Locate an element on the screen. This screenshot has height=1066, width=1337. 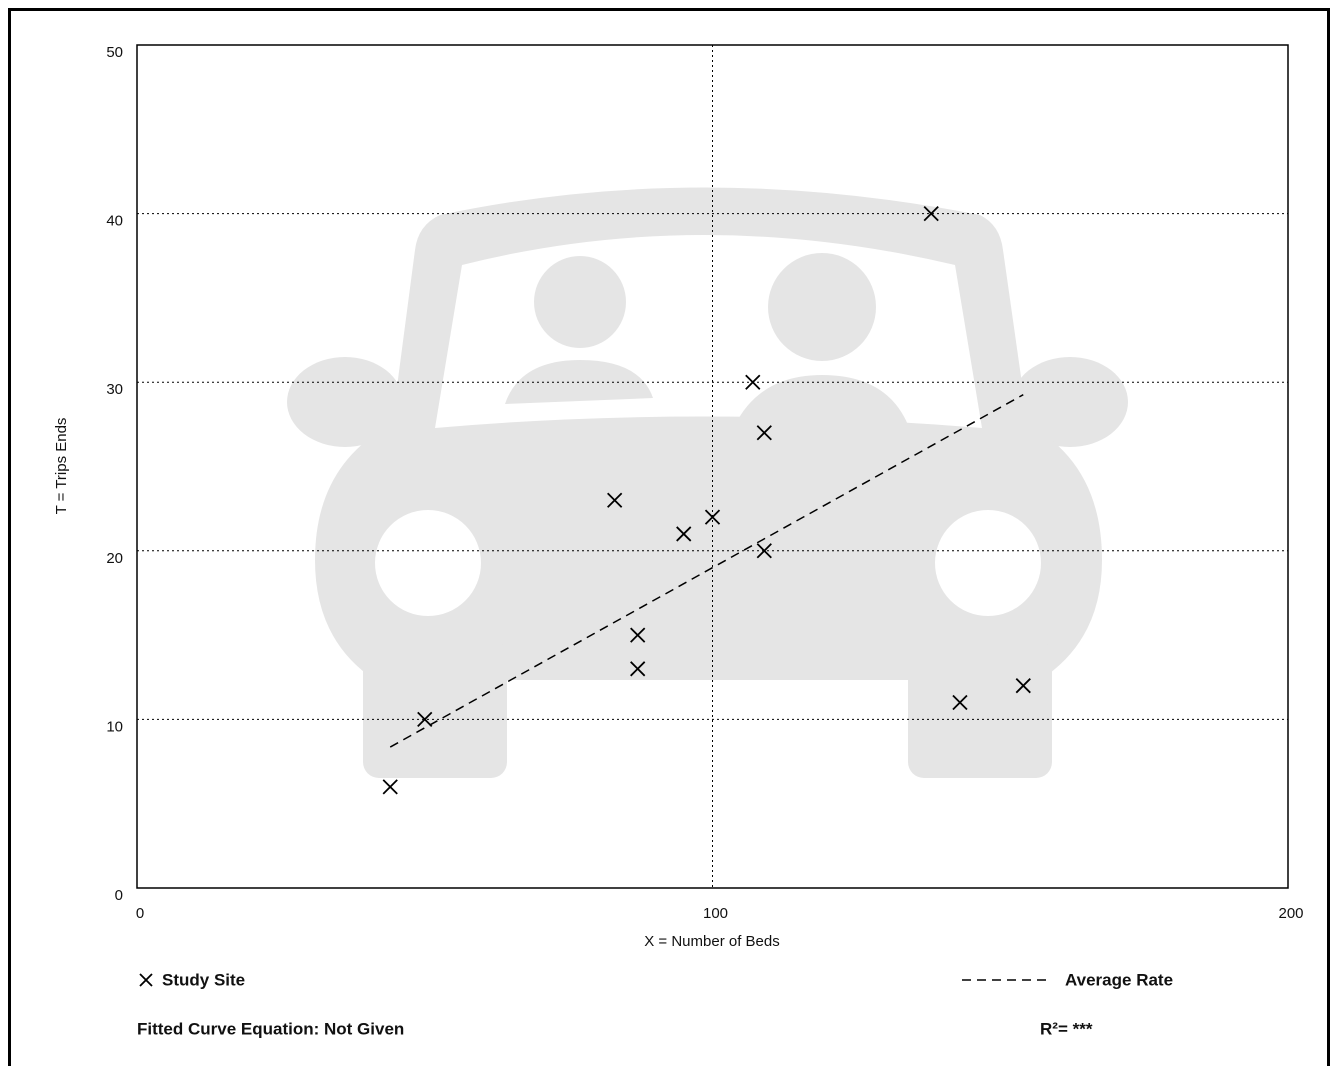
y-tick-label: 20 is located at coordinates (114, 558).